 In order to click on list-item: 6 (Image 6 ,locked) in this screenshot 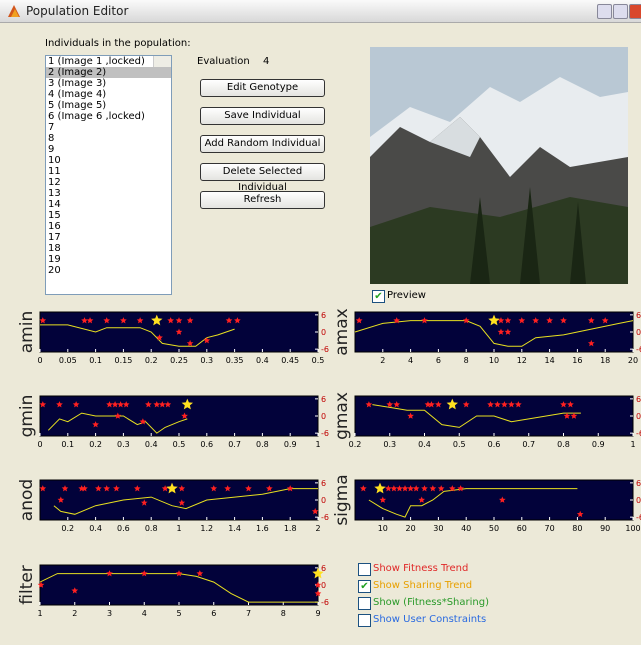, I will do `click(96, 116)`.